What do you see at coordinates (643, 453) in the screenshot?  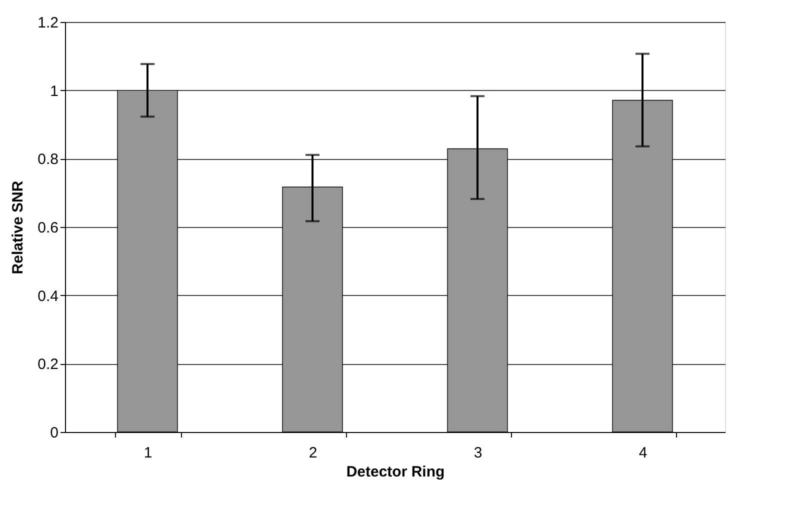 I see `x-tick-label: 4` at bounding box center [643, 453].